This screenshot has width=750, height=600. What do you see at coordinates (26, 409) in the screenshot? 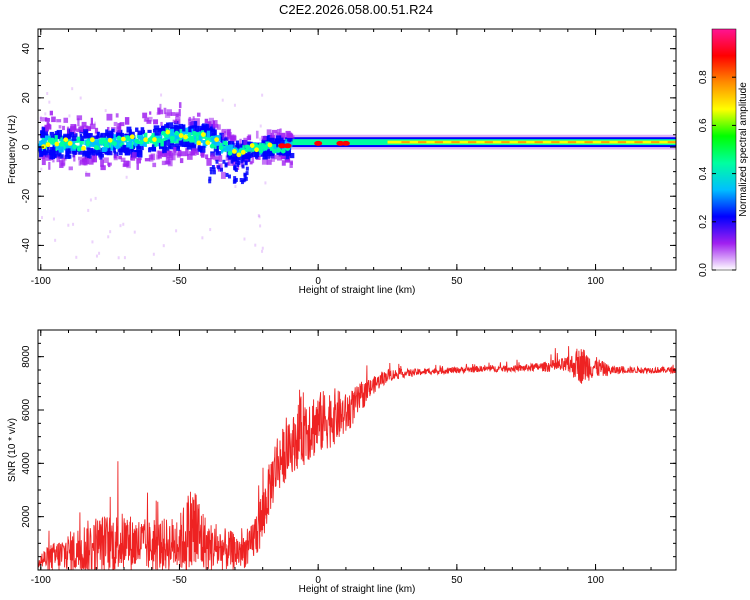
I see `y-tick-label: 6000` at bounding box center [26, 409].